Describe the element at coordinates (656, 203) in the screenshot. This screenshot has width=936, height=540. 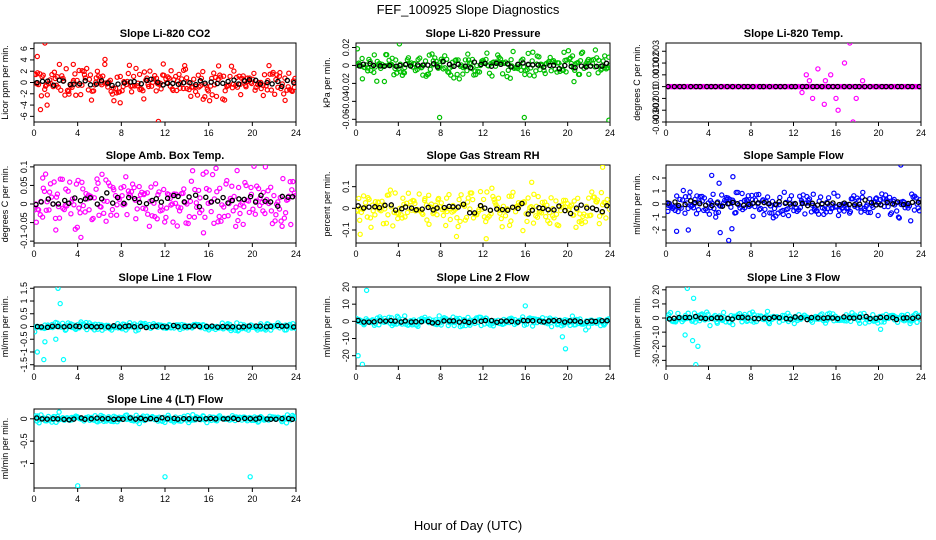
I see `y-tick-label: 0` at that location.